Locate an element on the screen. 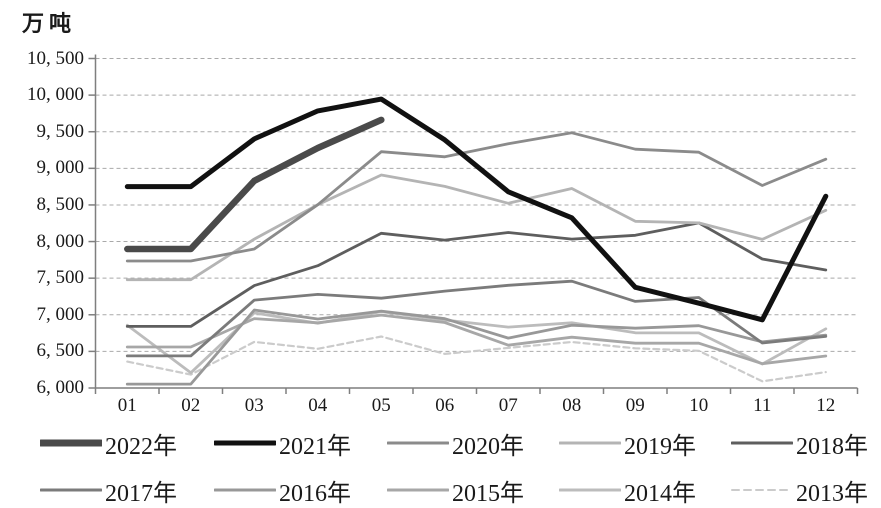 Image resolution: width=881 pixels, height=508 pixels. legend-label: 2017年 is located at coordinates (141, 493).